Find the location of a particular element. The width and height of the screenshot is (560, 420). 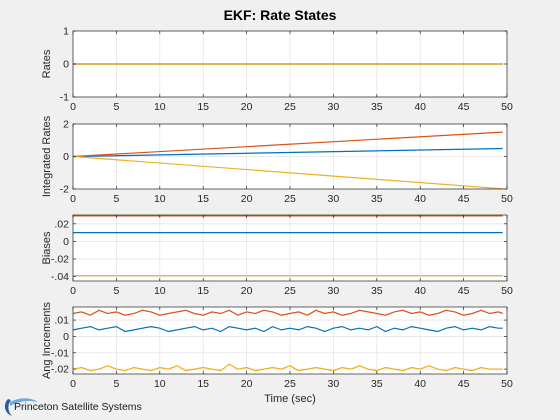

y-axis-label: Integrated Rates is located at coordinates (47, 156).